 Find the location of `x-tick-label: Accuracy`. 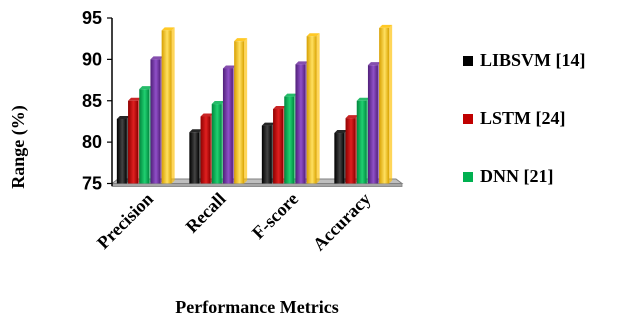

x-tick-label: Accuracy is located at coordinates (342, 222).